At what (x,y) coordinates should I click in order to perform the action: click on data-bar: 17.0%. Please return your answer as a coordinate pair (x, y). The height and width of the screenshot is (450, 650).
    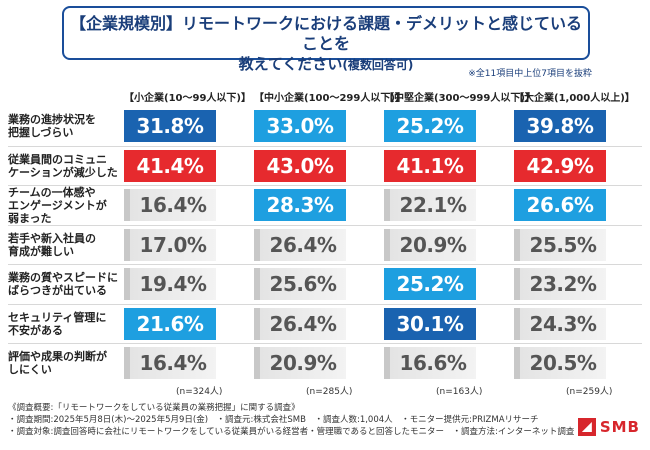
    Looking at the image, I should click on (170, 244).